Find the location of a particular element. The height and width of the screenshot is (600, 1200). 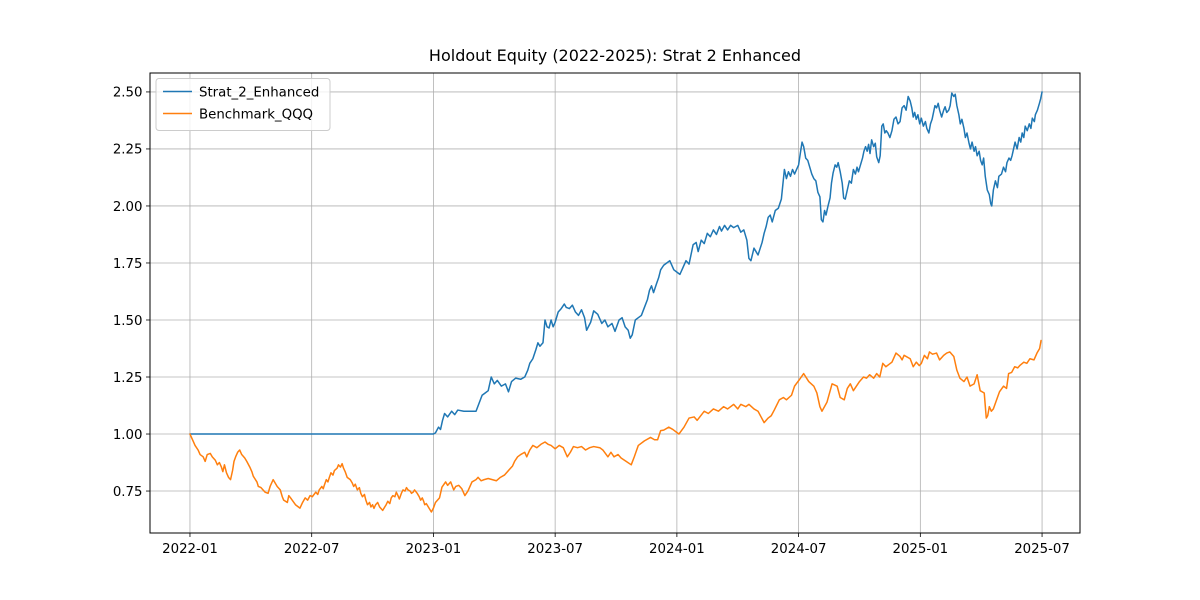

x-tick-label: 2024-07 is located at coordinates (799, 549).